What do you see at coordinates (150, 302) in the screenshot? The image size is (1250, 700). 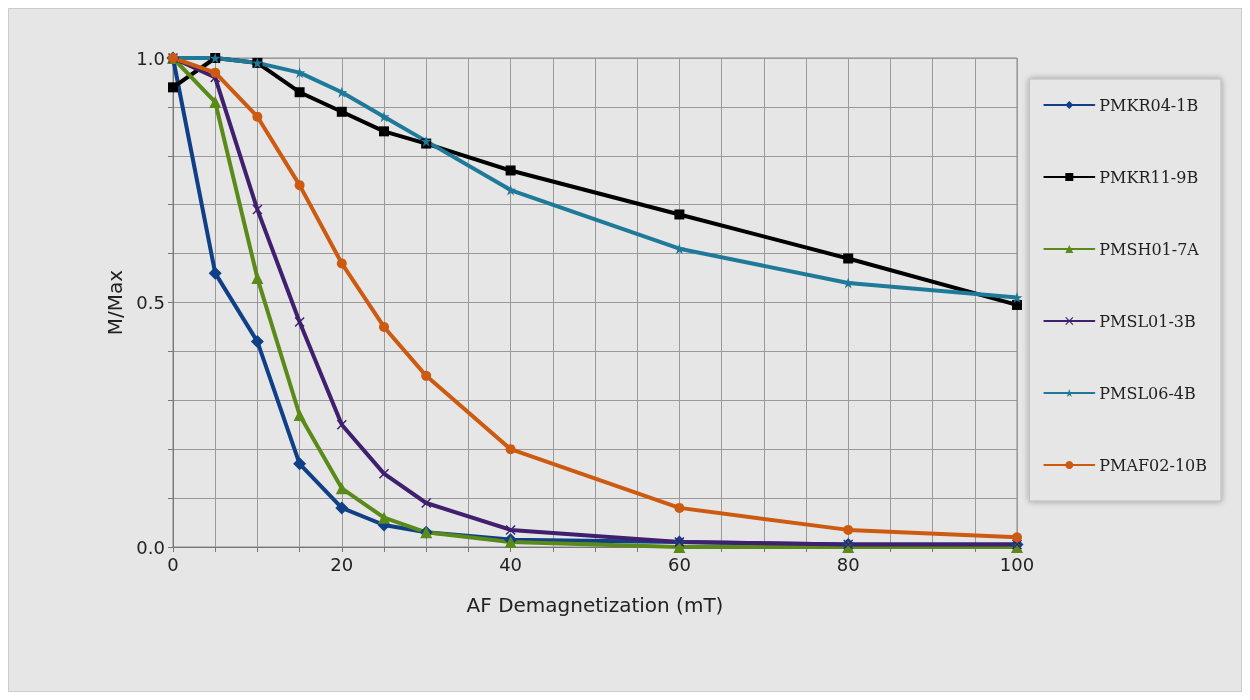 I see `y-tick-label: 0.5` at bounding box center [150, 302].